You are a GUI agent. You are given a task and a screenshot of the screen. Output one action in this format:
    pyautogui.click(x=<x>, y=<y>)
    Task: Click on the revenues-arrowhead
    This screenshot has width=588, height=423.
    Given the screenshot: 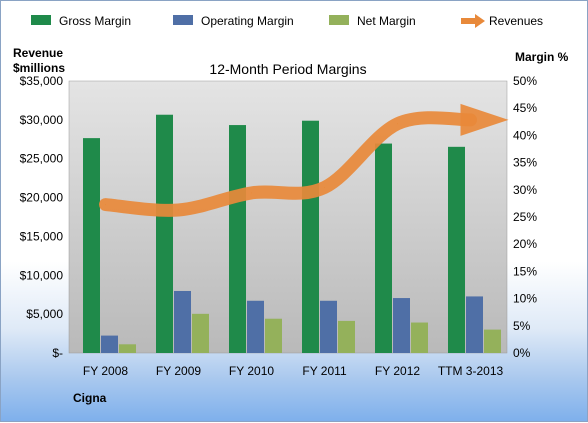 What is the action you would take?
    pyautogui.click(x=484, y=119)
    